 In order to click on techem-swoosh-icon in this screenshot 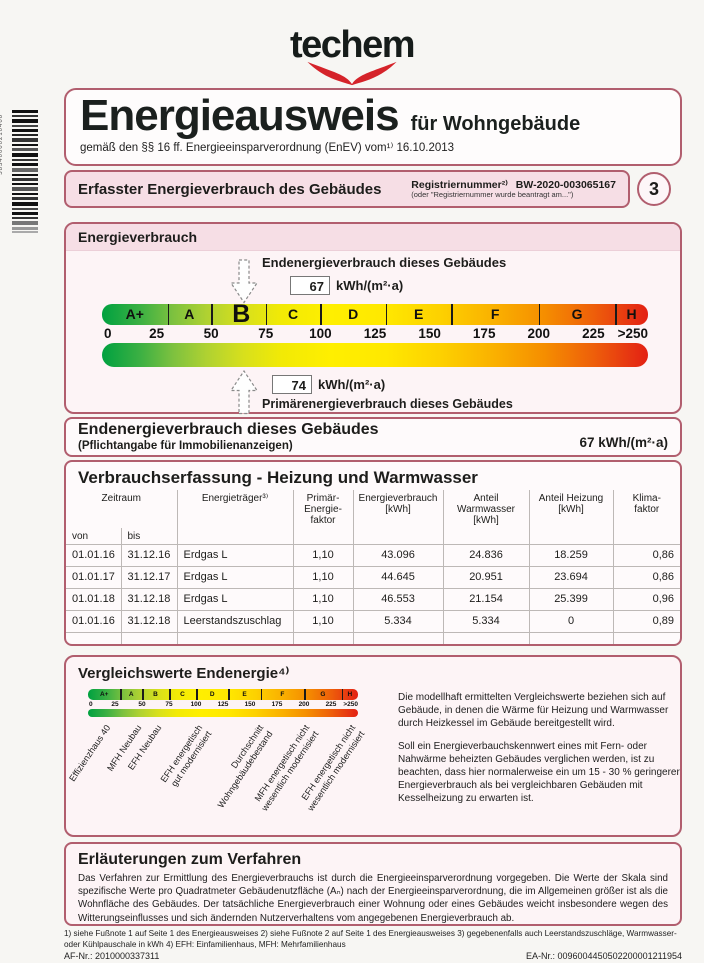, I will do `click(352, 73)`.